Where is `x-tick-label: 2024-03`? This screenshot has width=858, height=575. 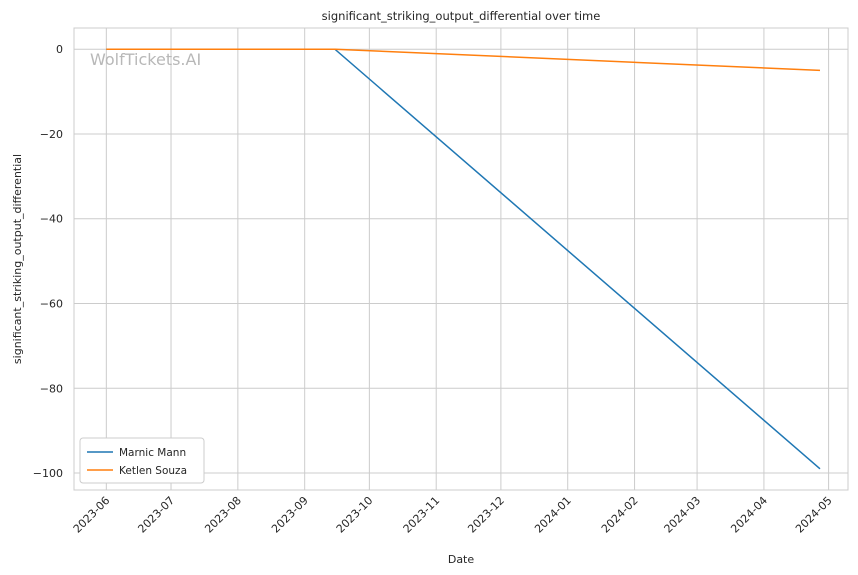 x-tick-label: 2024-03 is located at coordinates (683, 515).